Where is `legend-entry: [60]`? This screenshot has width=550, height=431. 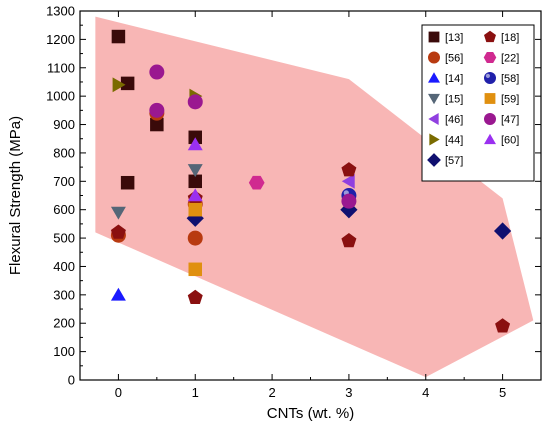 legend-entry: [60] is located at coordinates (501, 140).